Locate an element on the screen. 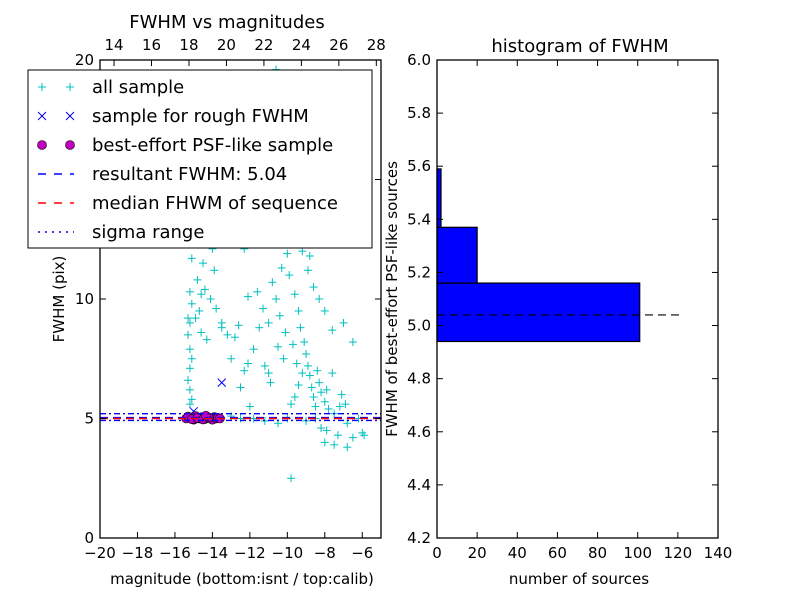 This screenshot has width=800, height=600. top-x-tick-label: 26 is located at coordinates (338, 45).